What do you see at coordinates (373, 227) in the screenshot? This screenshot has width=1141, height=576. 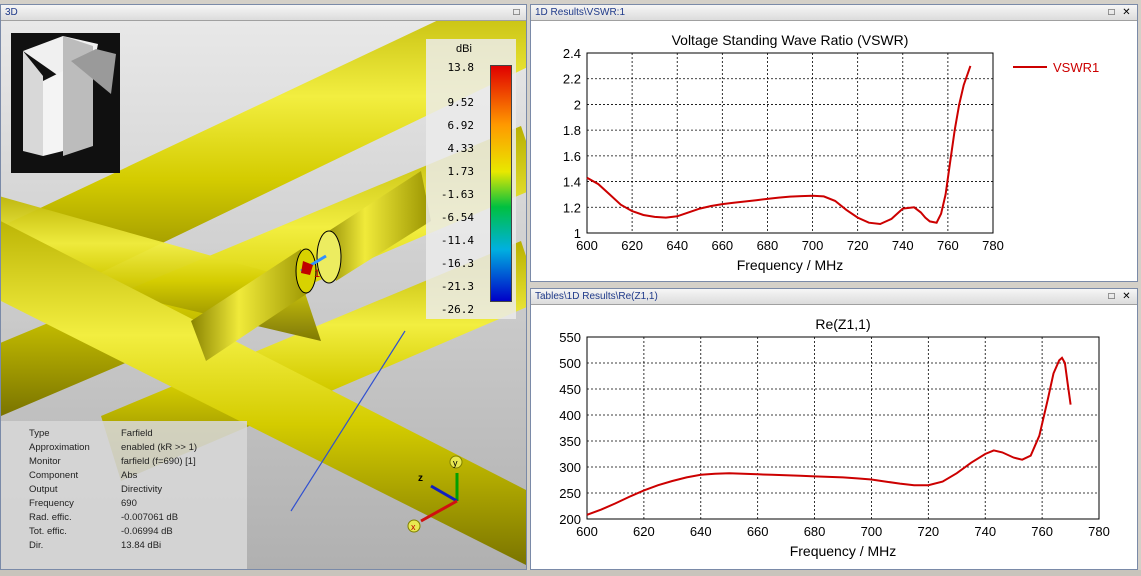 I see `tube-feed-right` at bounding box center [373, 227].